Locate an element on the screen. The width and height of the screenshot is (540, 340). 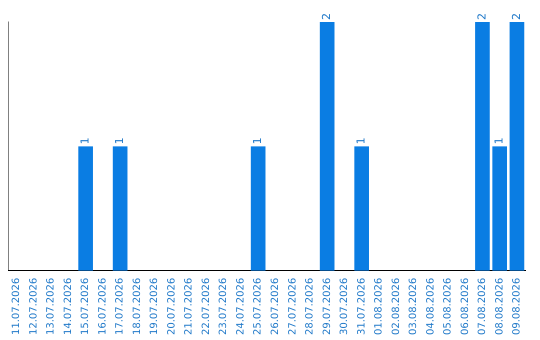
x-tick-label: 14.07.2026 is located at coordinates (68, 307).